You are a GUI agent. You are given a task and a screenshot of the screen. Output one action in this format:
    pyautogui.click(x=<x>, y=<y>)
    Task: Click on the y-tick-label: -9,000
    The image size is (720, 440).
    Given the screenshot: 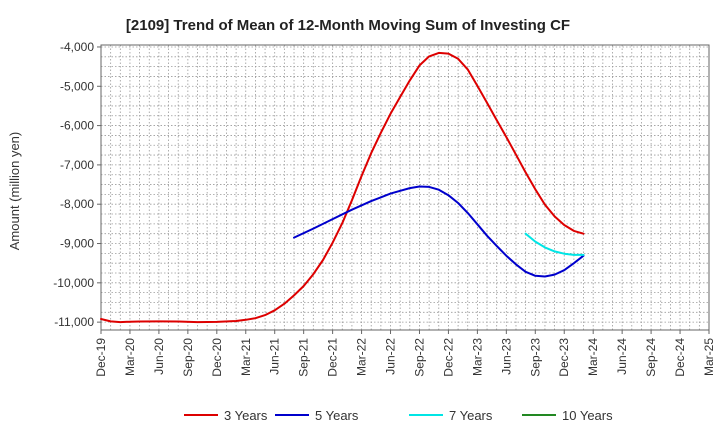 What is the action you would take?
    pyautogui.click(x=77, y=244)
    